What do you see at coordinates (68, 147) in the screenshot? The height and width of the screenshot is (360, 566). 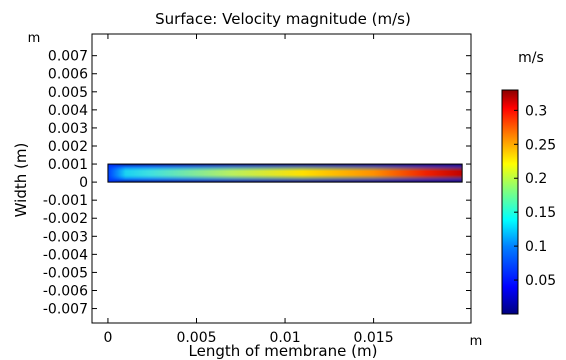 I see `y-tick-label: 0.002` at bounding box center [68, 147].